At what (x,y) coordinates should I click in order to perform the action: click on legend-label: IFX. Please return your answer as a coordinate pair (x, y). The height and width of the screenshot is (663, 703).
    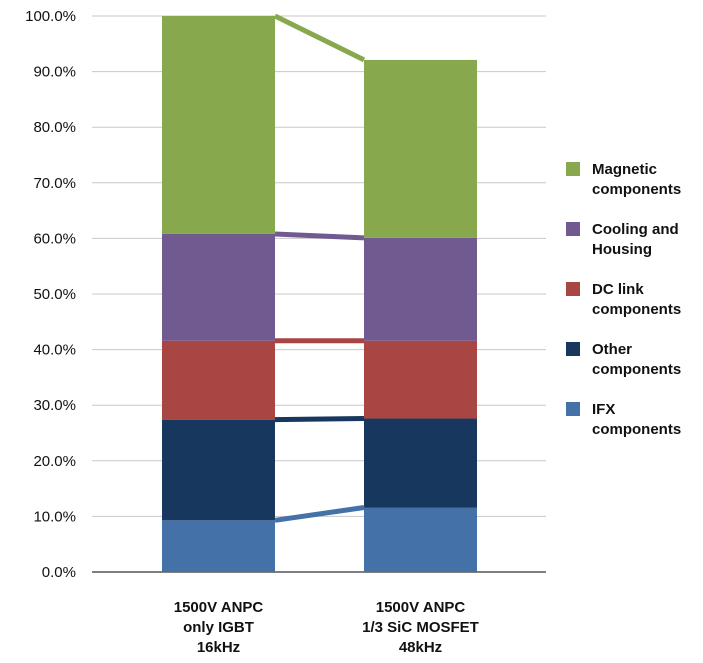
    Looking at the image, I should click on (603, 409).